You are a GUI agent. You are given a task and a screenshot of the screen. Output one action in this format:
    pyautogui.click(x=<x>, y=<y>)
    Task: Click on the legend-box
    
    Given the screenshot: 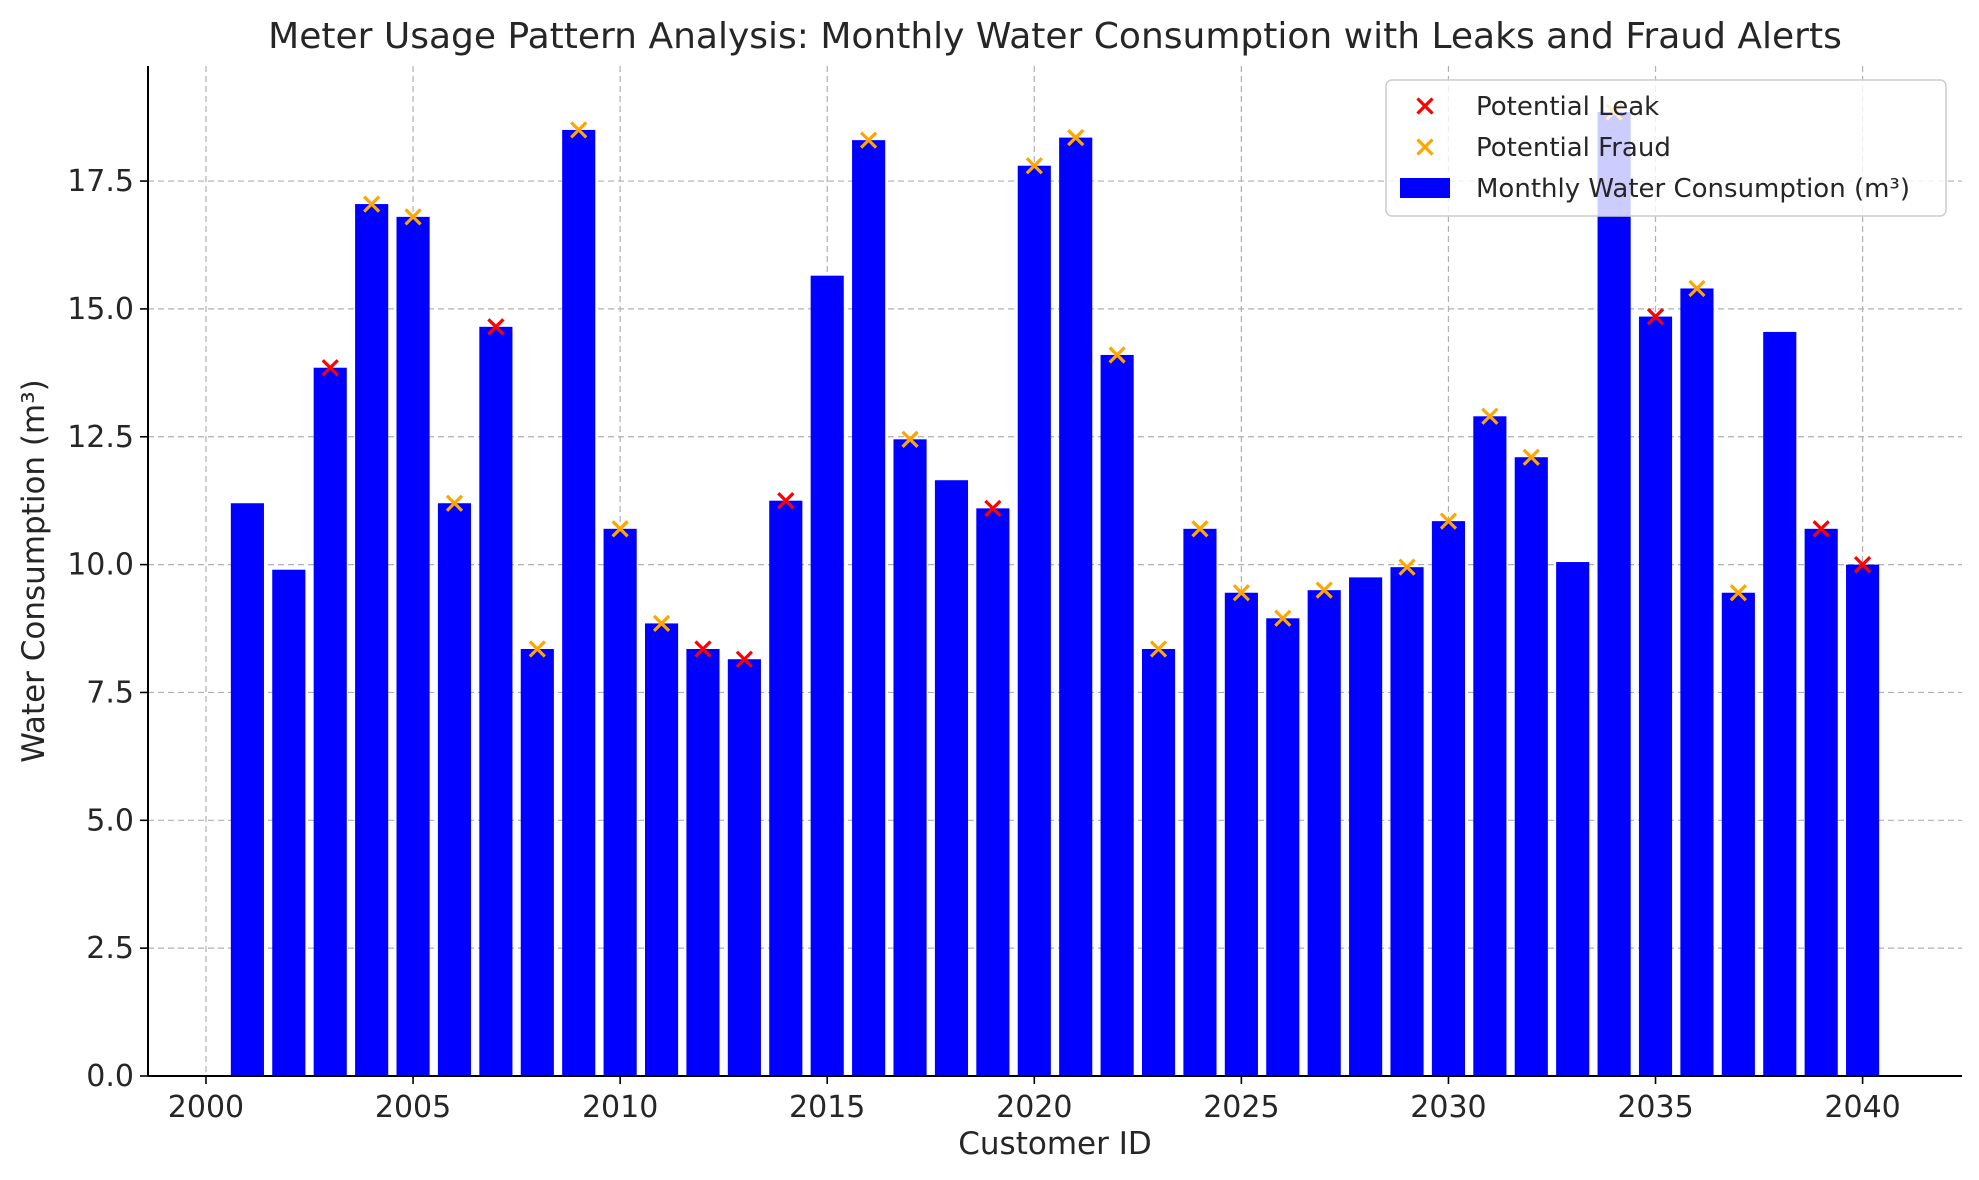 What is the action you would take?
    pyautogui.click(x=1666, y=148)
    